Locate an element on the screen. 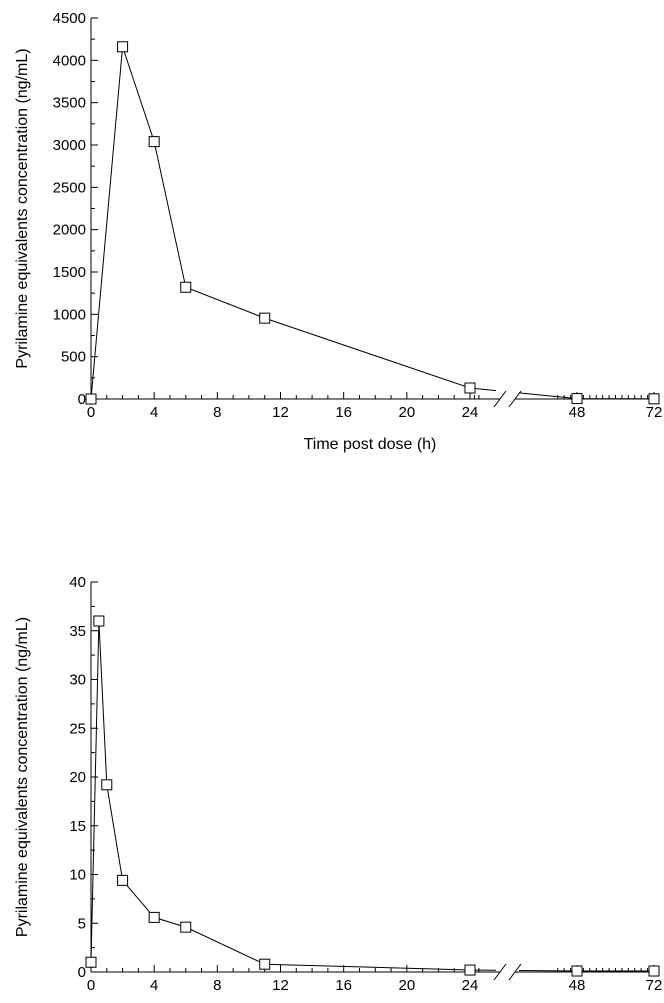 The image size is (664, 1003). y-tick-label: 500 is located at coordinates (73, 357).